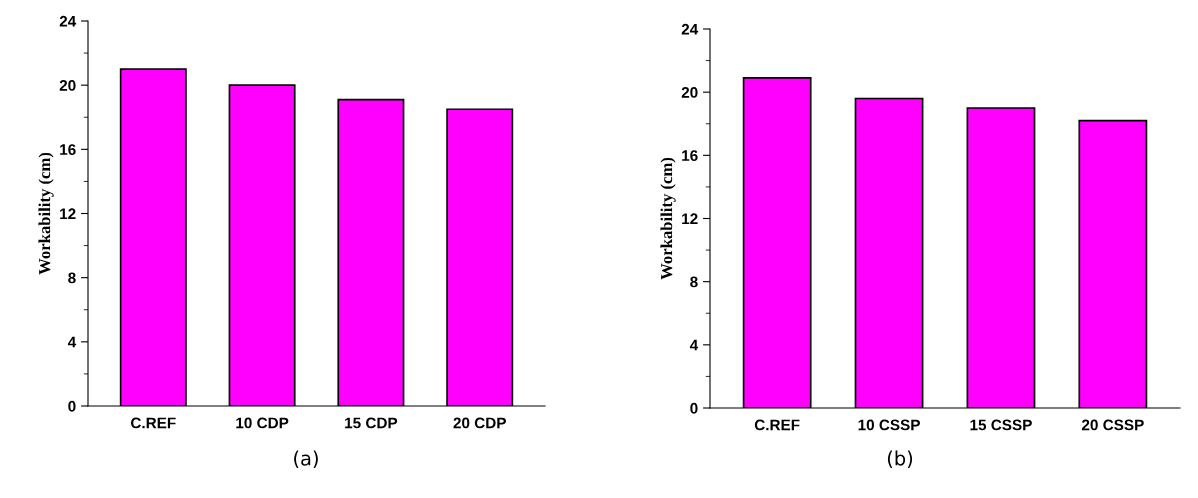  What do you see at coordinates (1112, 425) in the screenshot?
I see `x-tick-label: 20 CSSP` at bounding box center [1112, 425].